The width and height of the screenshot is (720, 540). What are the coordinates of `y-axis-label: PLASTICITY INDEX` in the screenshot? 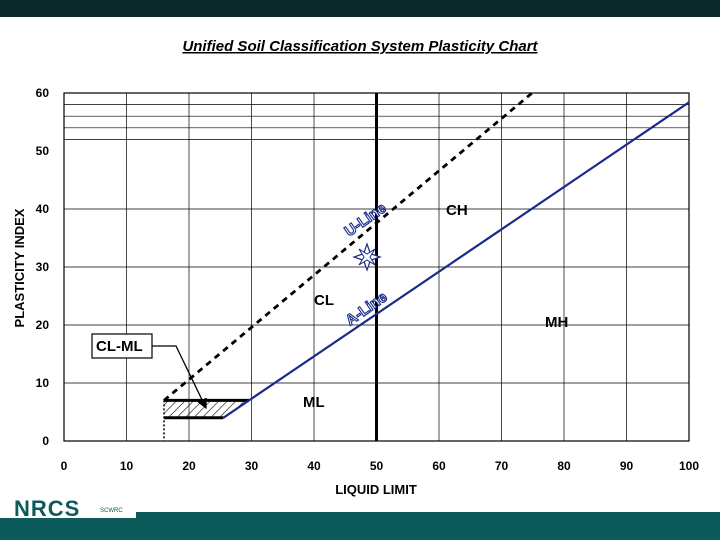 It's located at (19, 267).